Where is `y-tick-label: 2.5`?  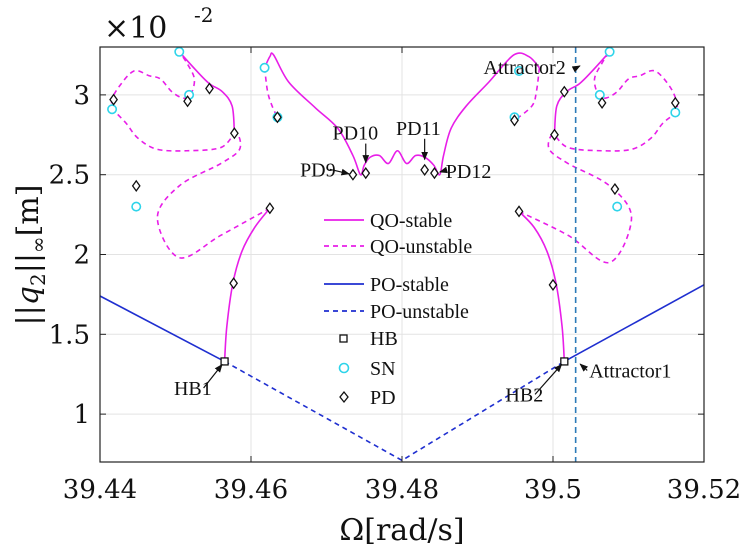 y-tick-label: 2.5 is located at coordinates (69, 176).